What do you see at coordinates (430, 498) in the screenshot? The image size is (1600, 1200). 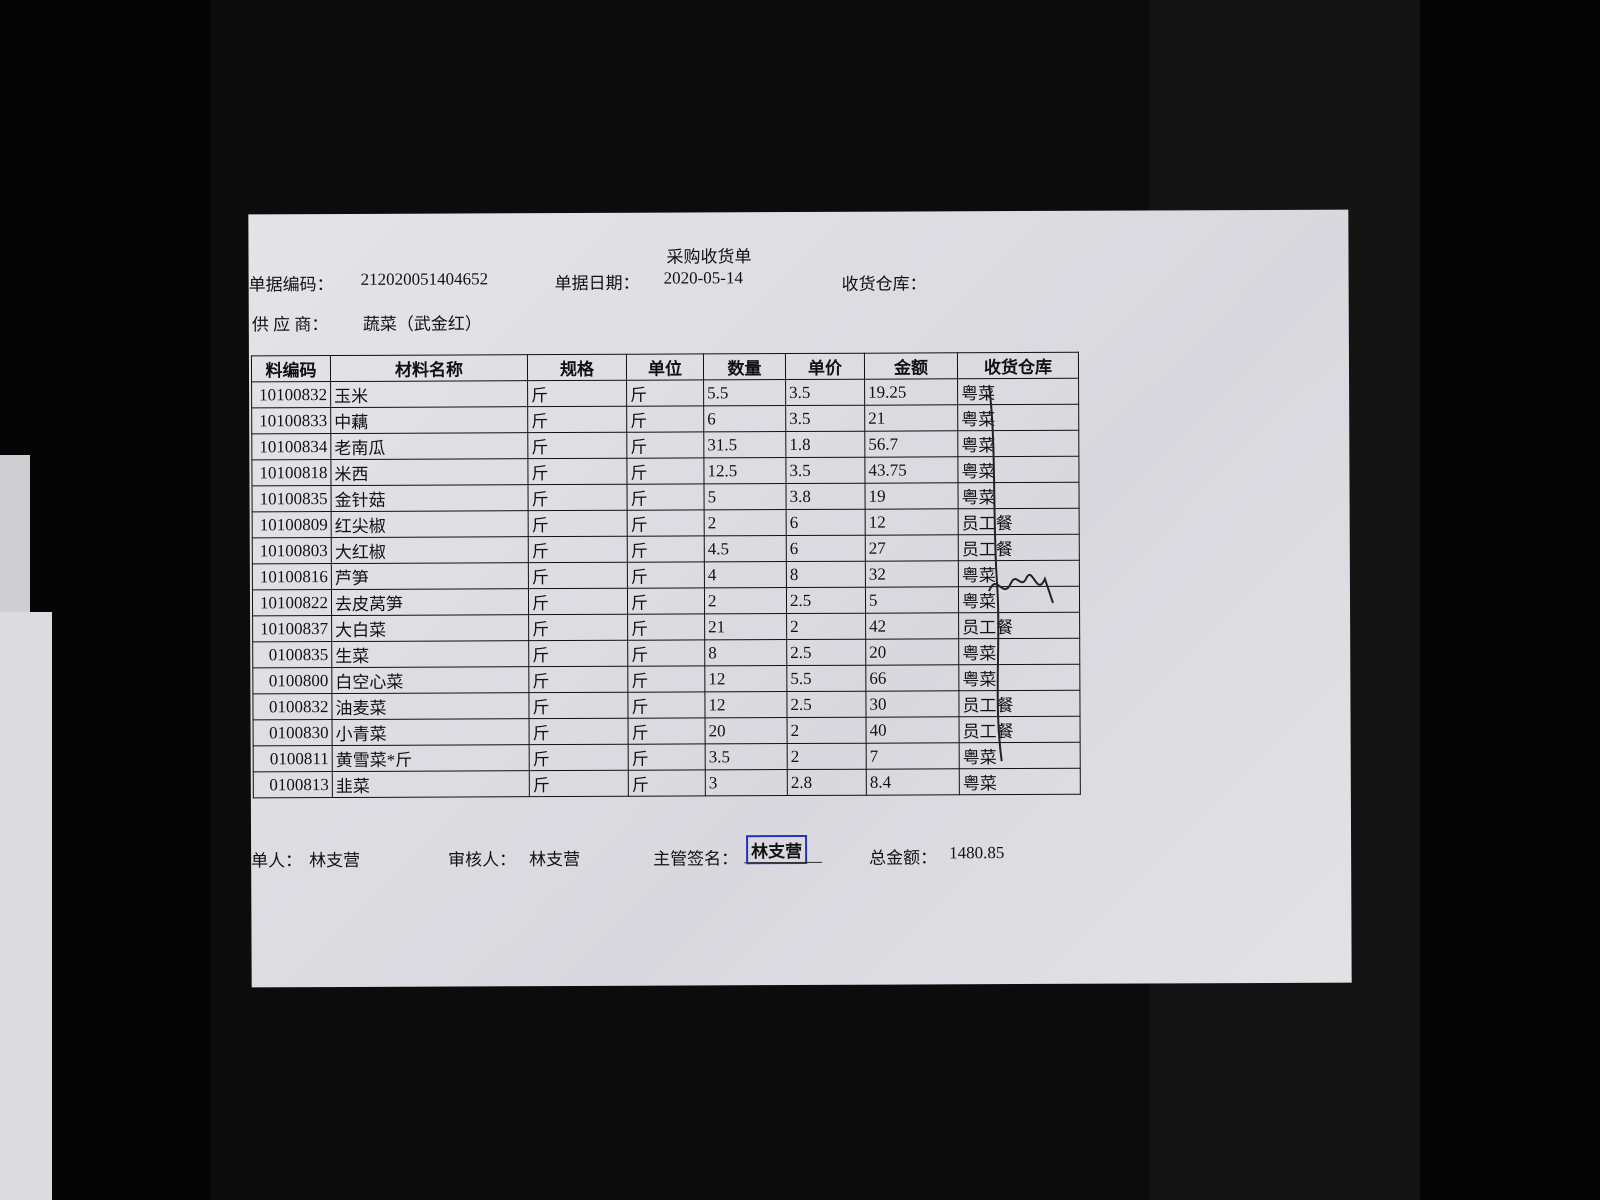 I see `table-cell: 金针菇` at bounding box center [430, 498].